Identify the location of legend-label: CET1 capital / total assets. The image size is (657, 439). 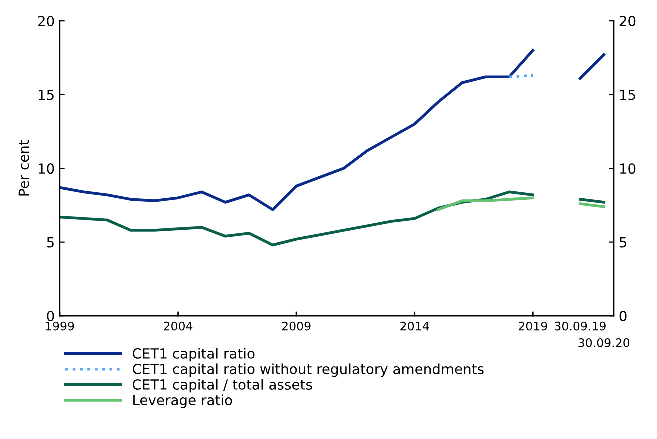
(222, 386).